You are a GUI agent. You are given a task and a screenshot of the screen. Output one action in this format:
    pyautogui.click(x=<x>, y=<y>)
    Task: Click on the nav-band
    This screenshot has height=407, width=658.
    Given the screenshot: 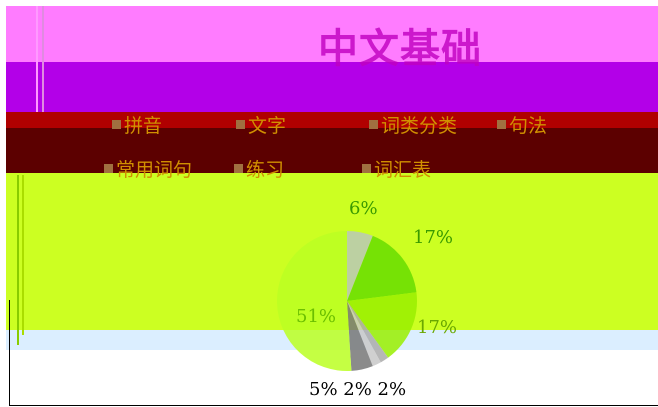 What is the action you would take?
    pyautogui.click(x=332, y=150)
    